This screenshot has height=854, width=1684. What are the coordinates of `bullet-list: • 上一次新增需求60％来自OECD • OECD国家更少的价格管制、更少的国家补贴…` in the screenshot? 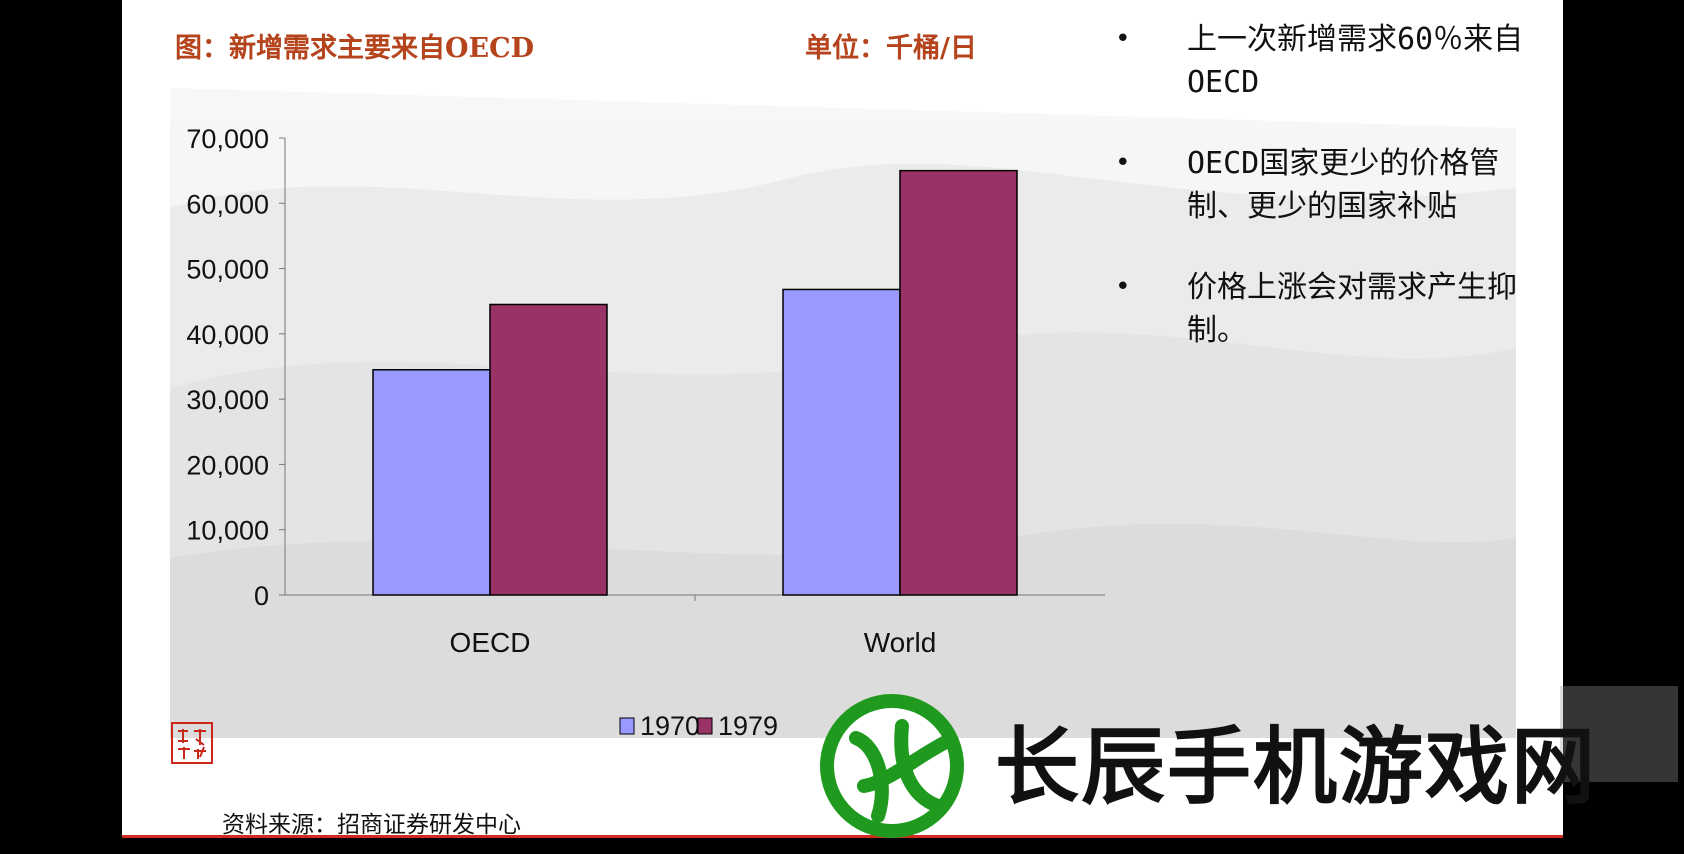 It's located at (1317, 204).